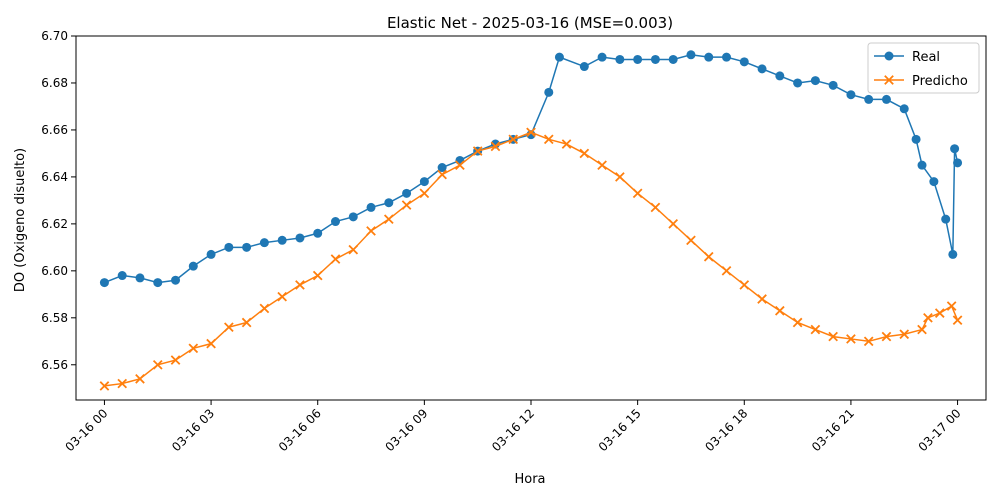 The image size is (1000, 504). I want to click on legend-label-1: Predicho, so click(940, 81).